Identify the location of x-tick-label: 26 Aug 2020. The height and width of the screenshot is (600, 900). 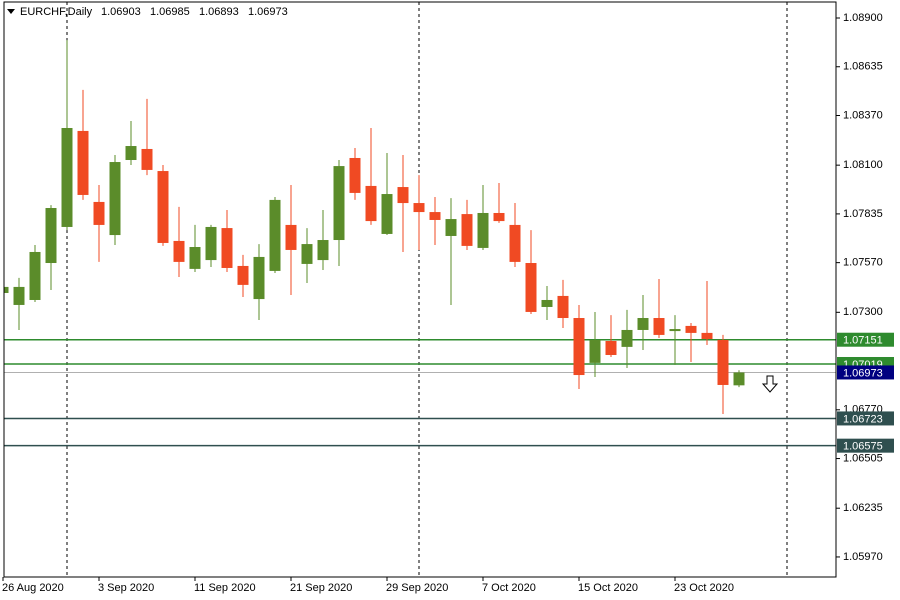
(33, 588).